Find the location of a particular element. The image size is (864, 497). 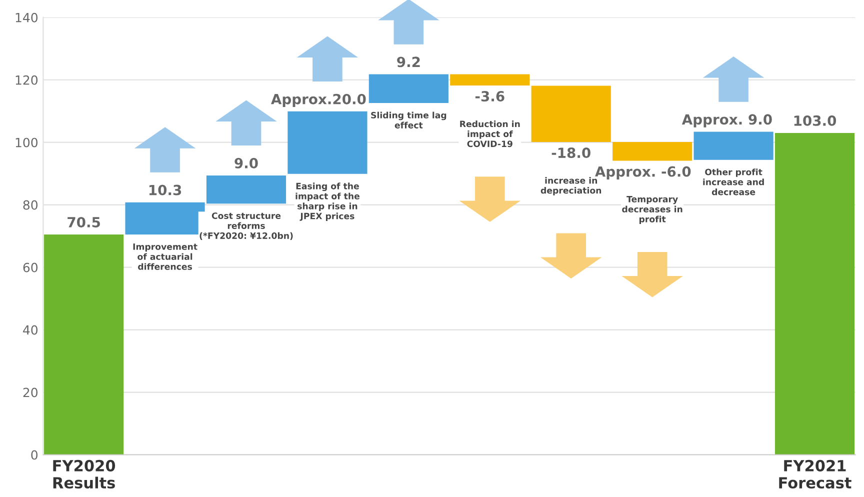

data-label: -18.0 is located at coordinates (571, 153).